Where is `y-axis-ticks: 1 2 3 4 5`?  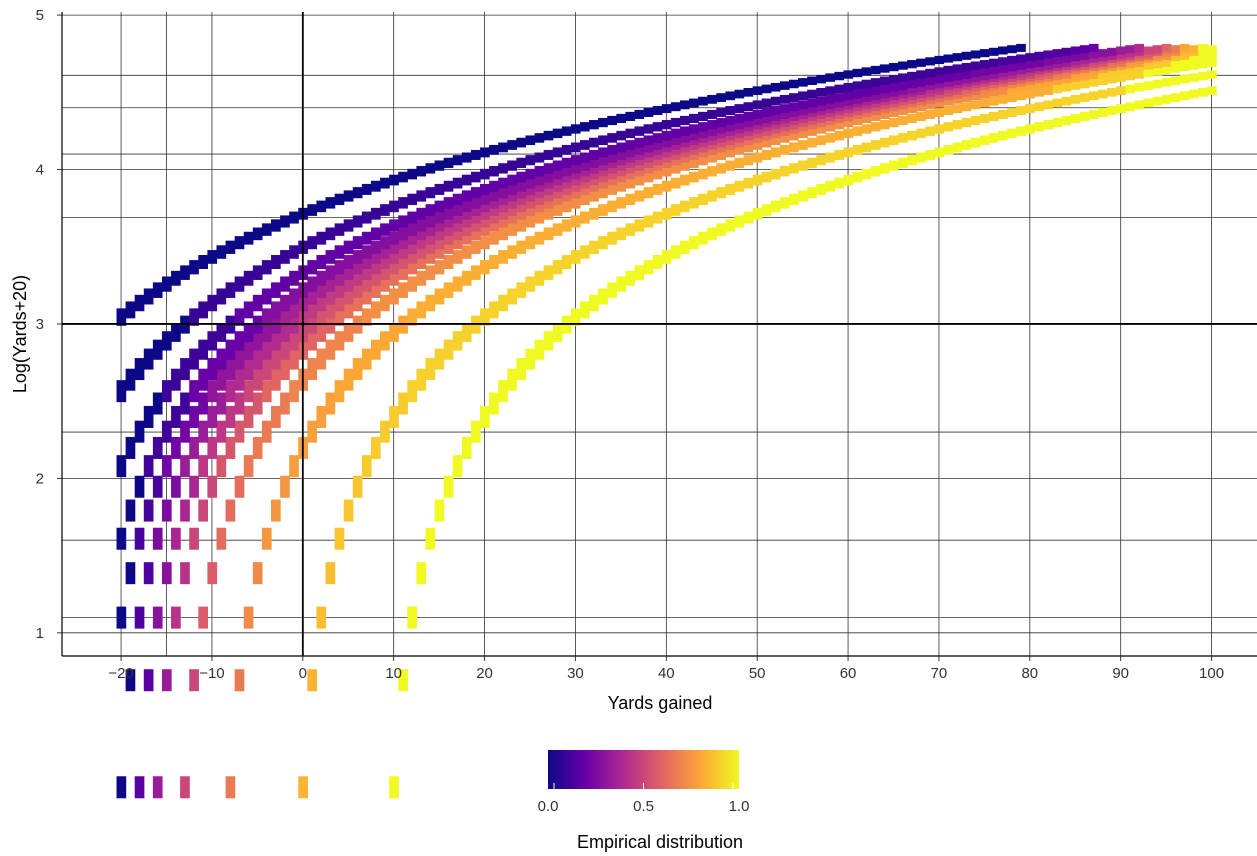
y-axis-ticks: 1 2 3 4 5 is located at coordinates (49, 324).